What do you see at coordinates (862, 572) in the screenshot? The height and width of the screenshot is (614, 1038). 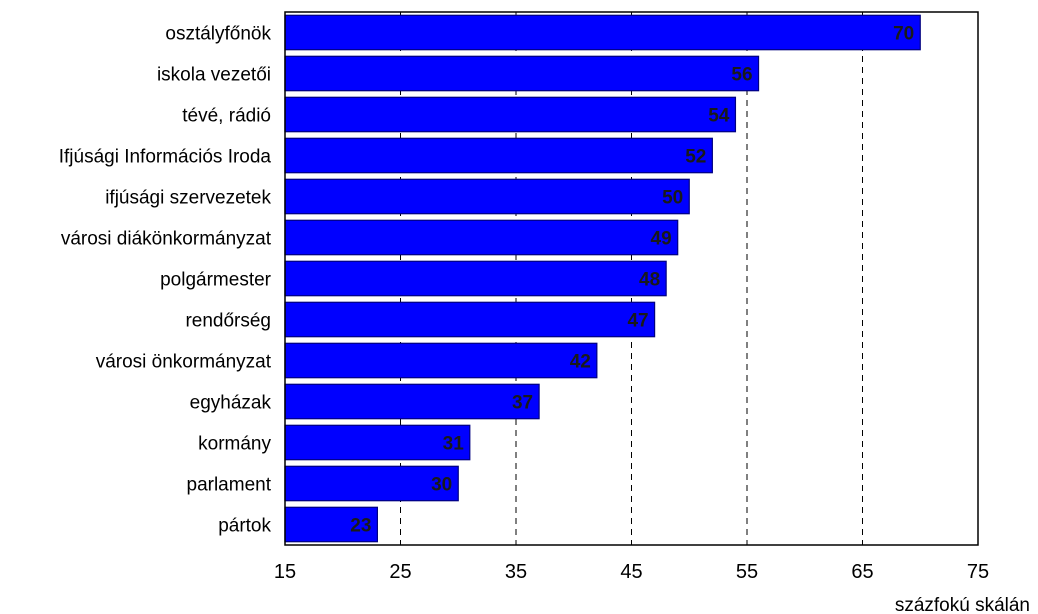 I see `x-tick-label: 65` at bounding box center [862, 572].